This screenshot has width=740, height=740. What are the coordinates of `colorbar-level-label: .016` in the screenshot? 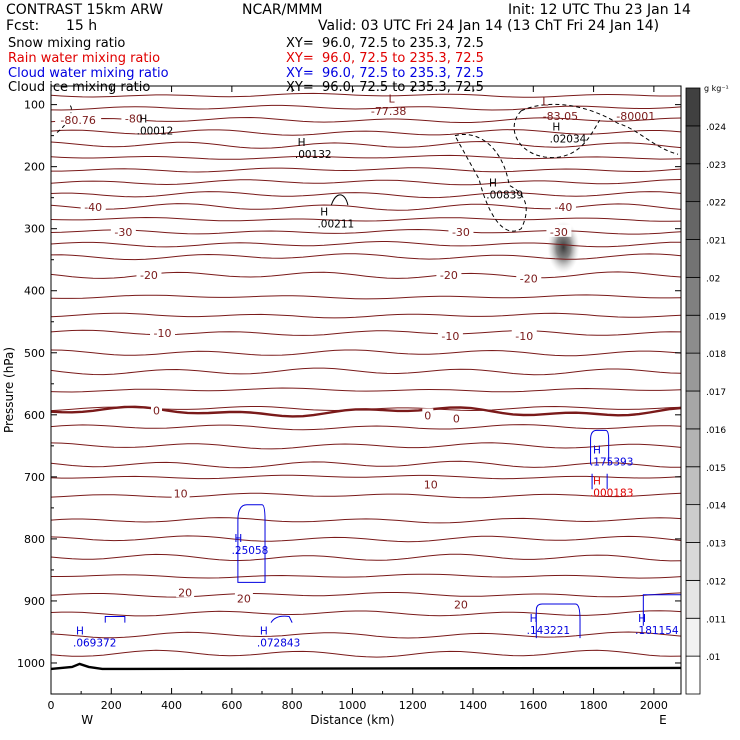 It's located at (716, 431).